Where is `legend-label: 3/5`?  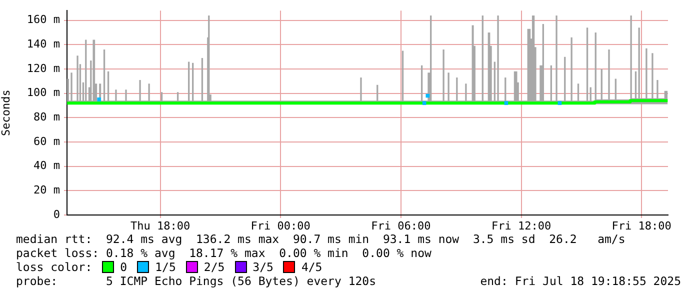 legend-label: 3/5 is located at coordinates (263, 267).